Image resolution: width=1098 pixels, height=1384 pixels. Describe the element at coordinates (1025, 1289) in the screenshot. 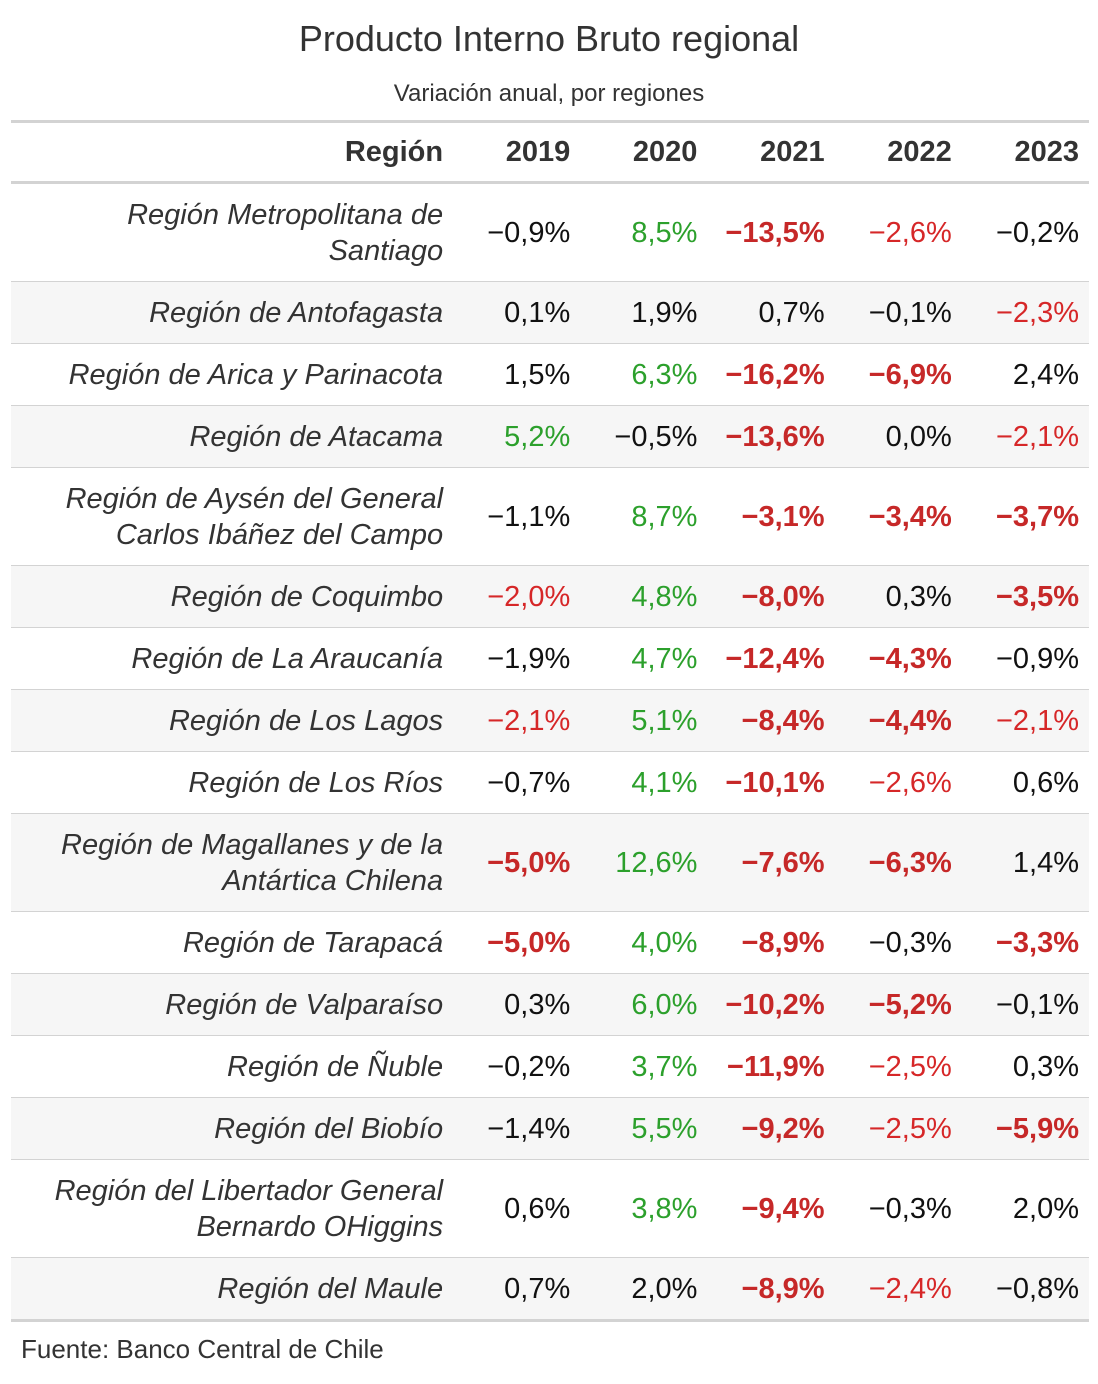

I see `value-cell: −0,8%` at that location.